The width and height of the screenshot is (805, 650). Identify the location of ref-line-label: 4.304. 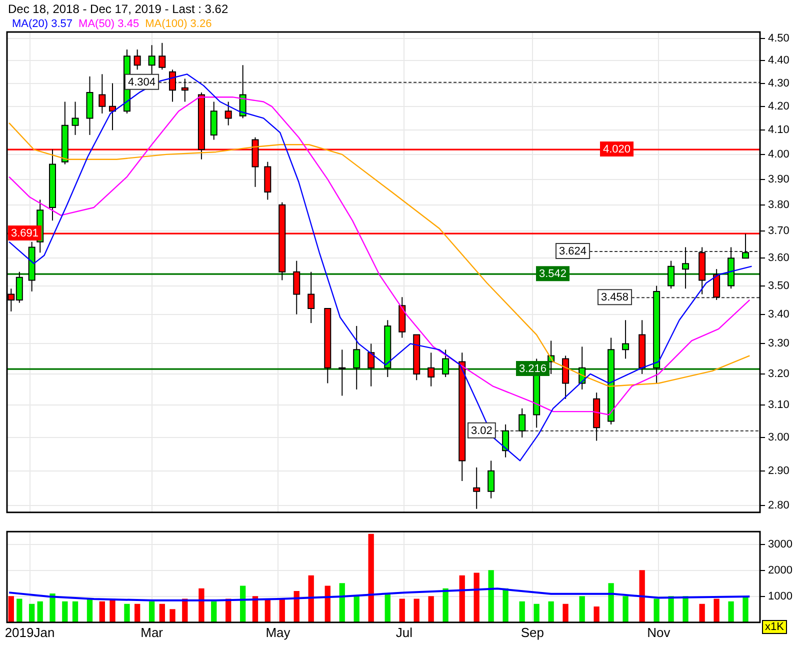
(142, 82).